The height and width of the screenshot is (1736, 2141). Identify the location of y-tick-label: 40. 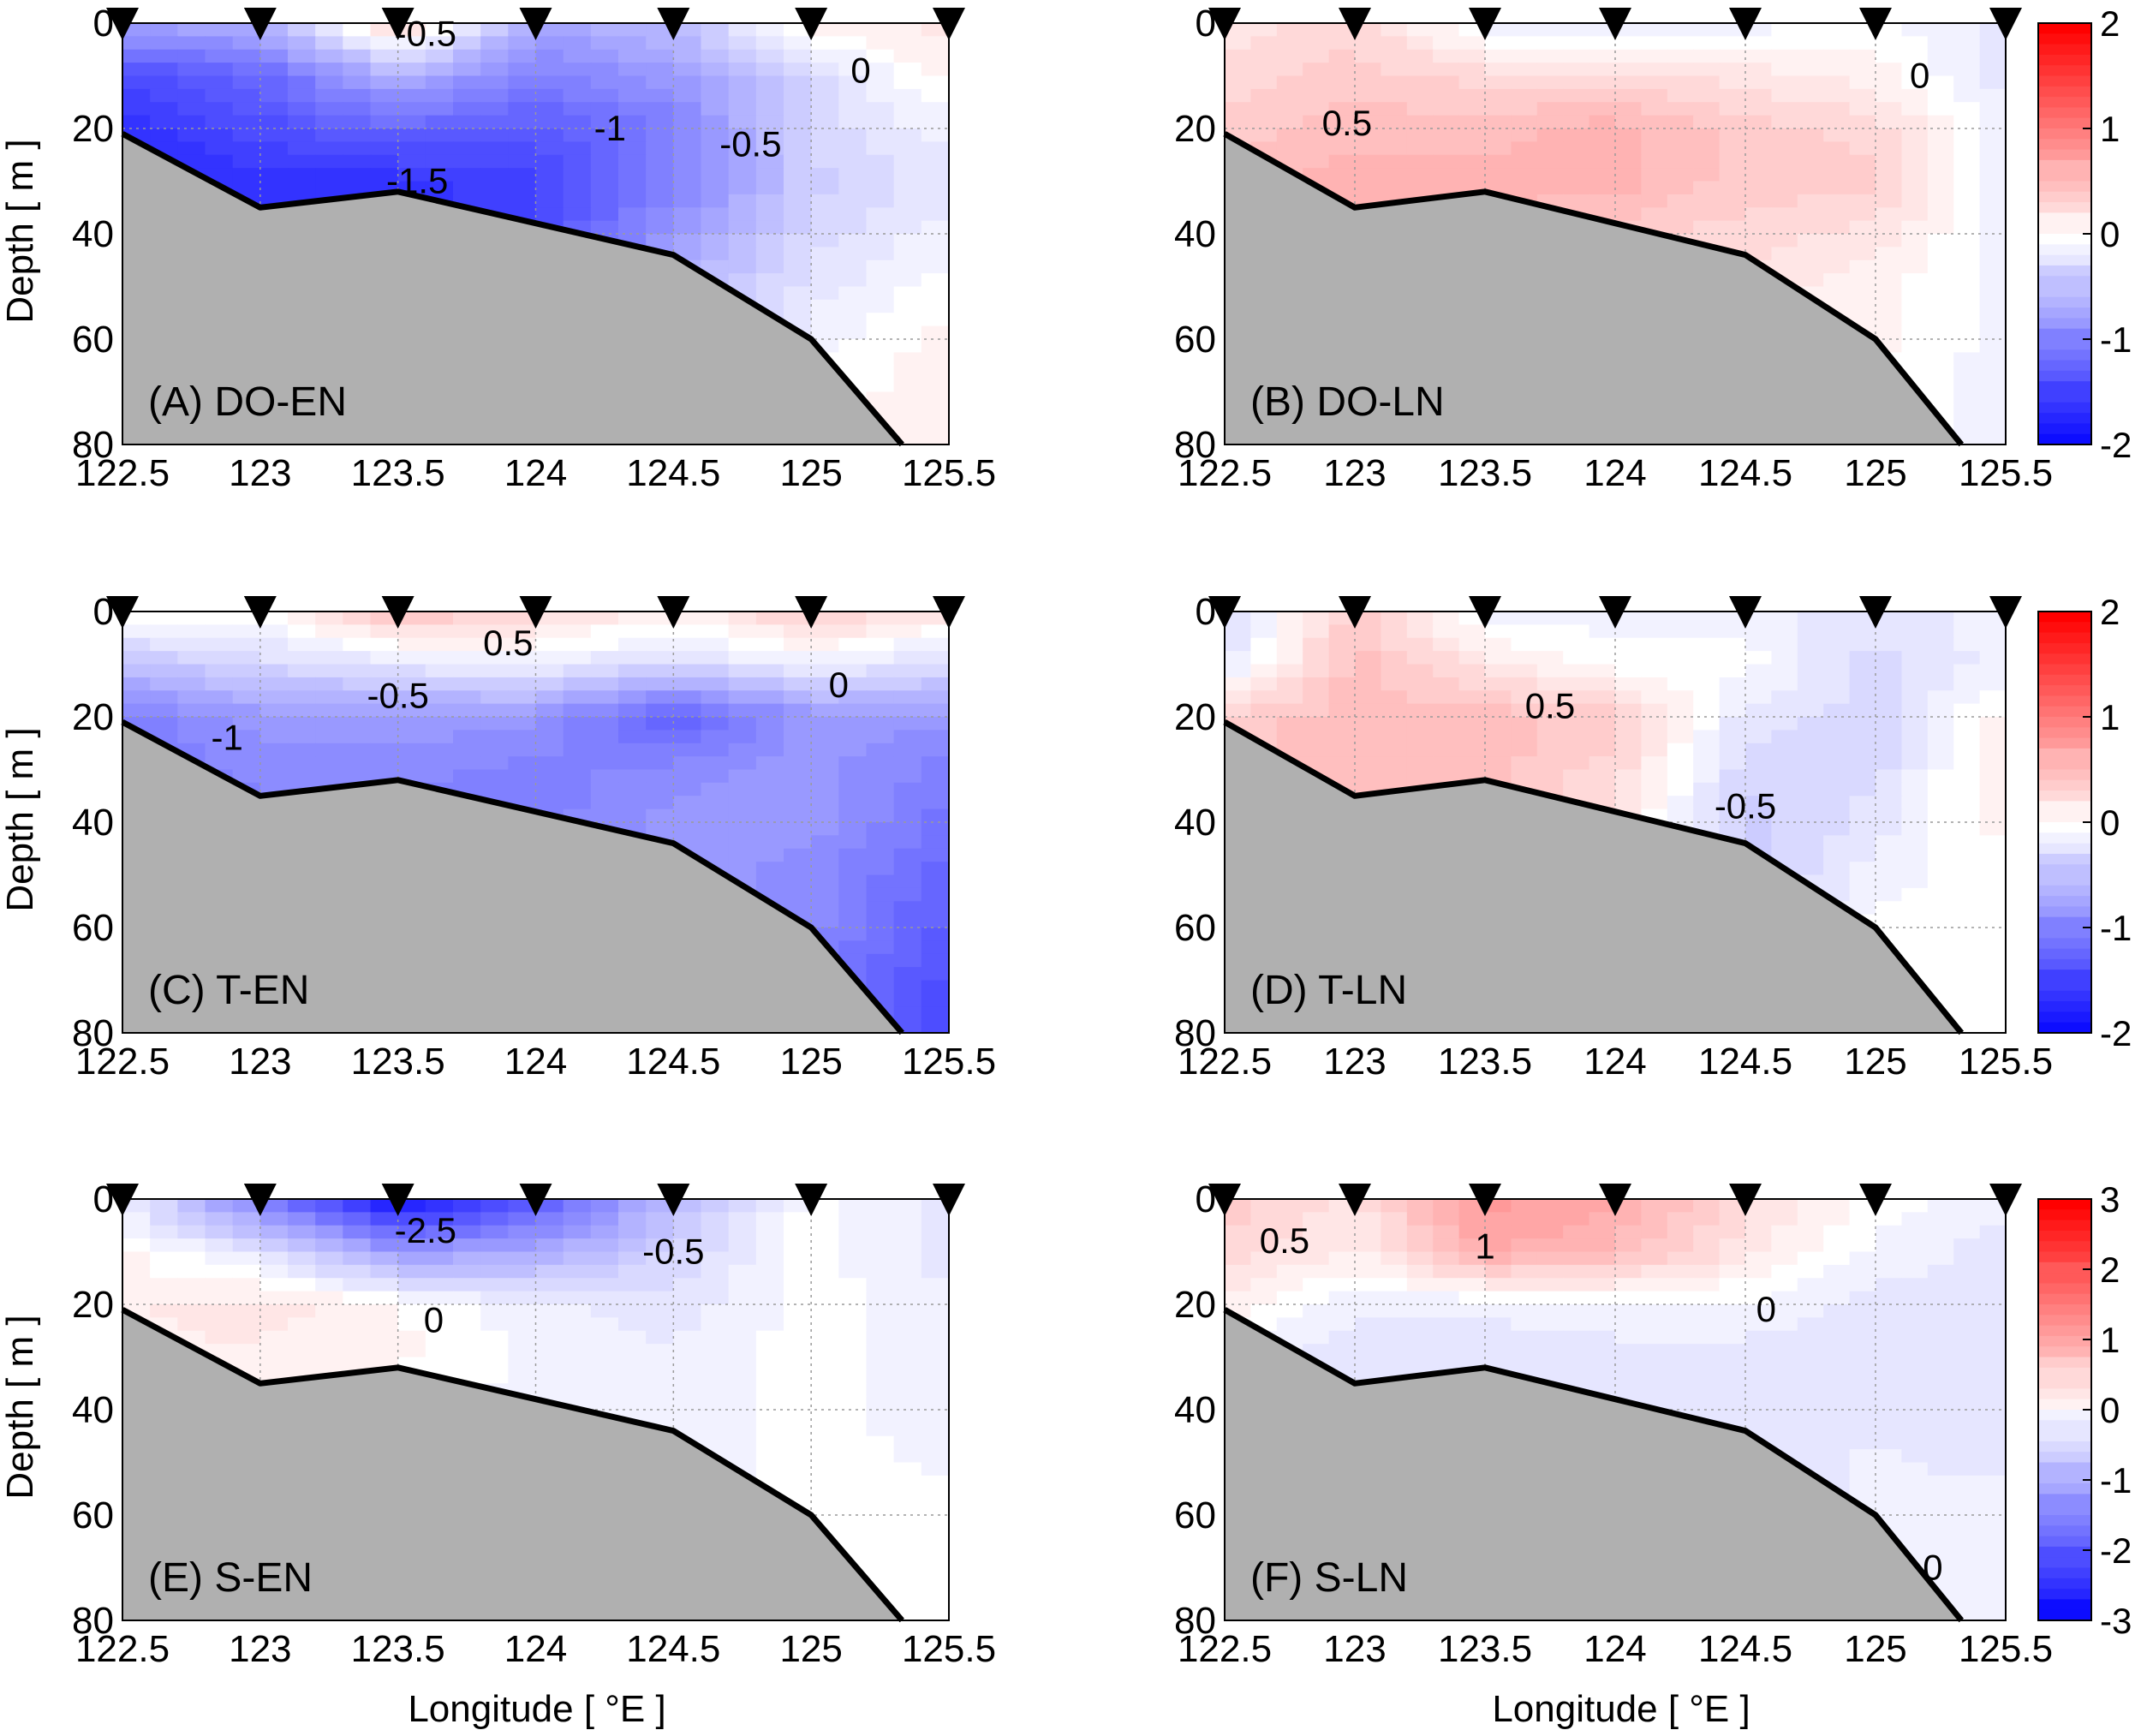
(1195, 234).